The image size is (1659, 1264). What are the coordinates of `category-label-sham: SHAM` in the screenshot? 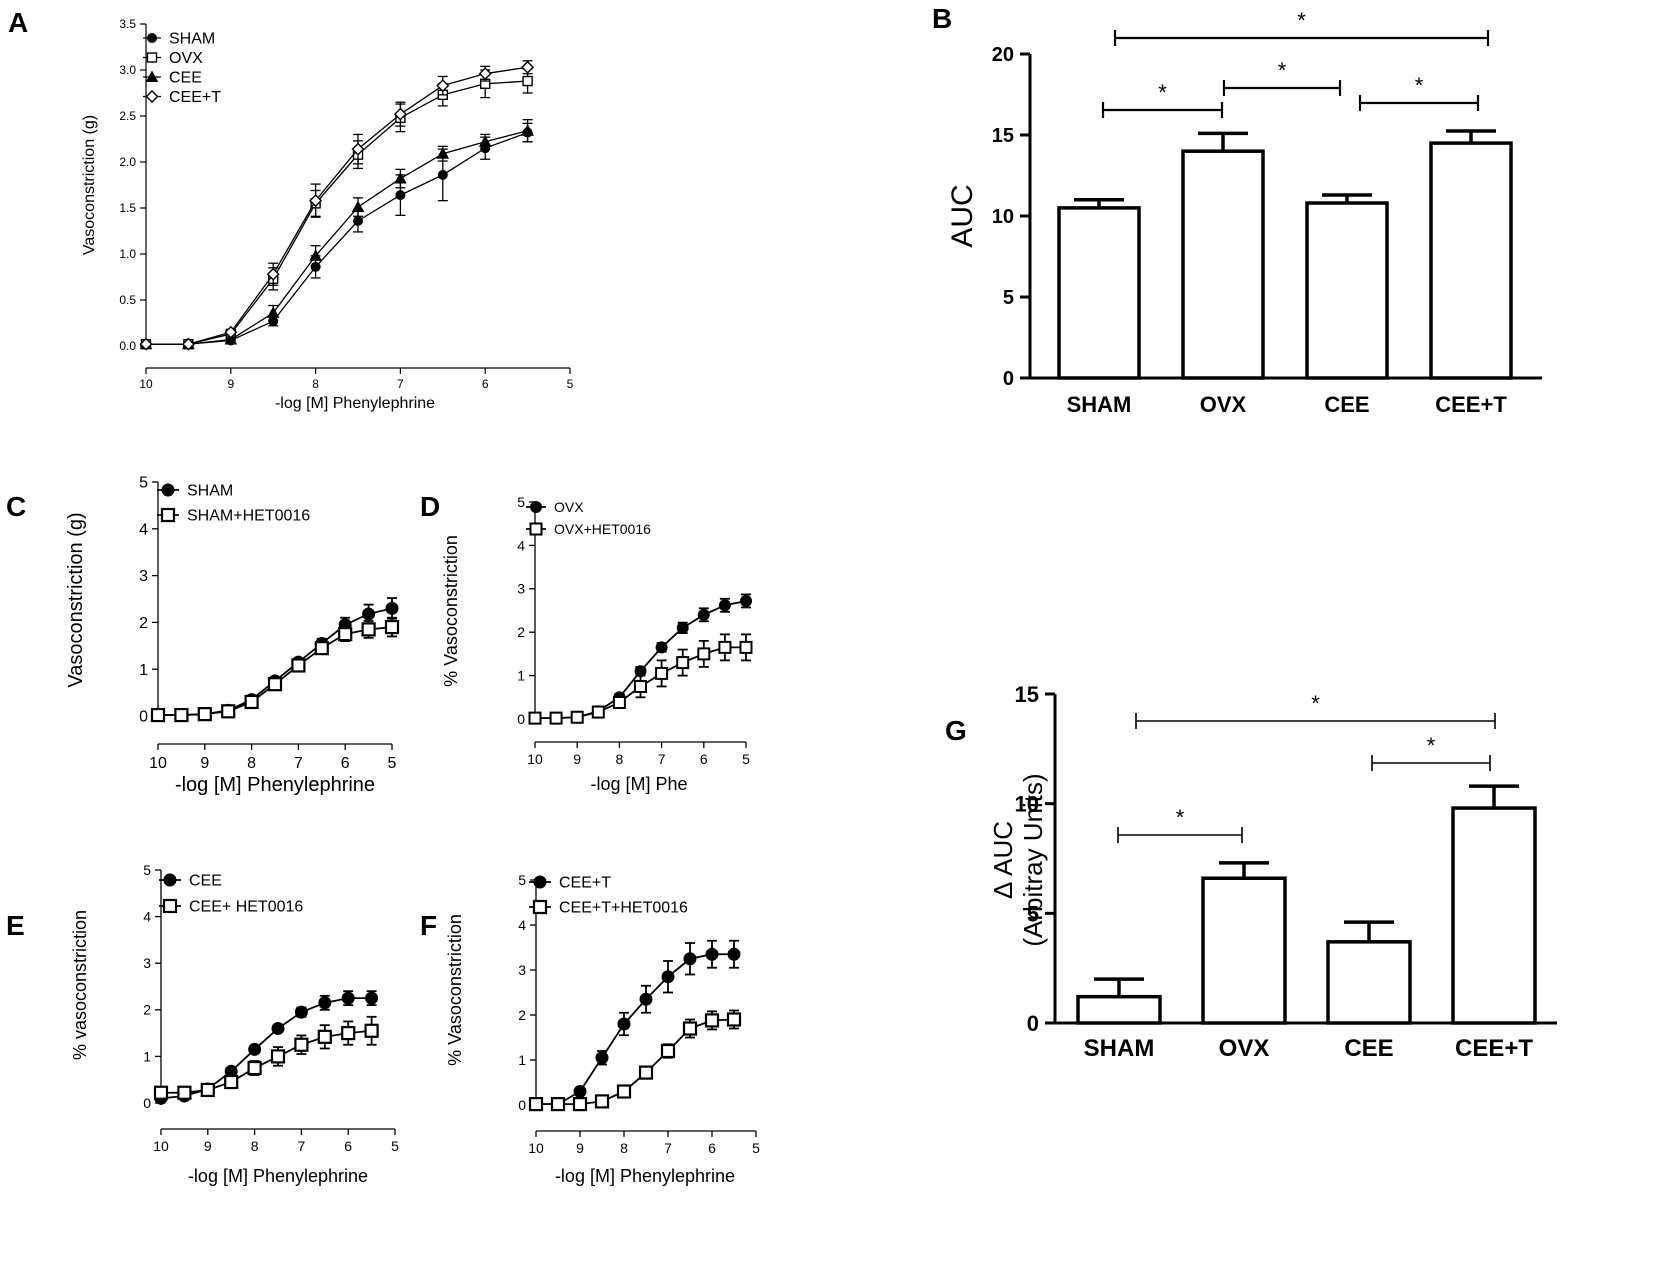 It's located at (1099, 404).